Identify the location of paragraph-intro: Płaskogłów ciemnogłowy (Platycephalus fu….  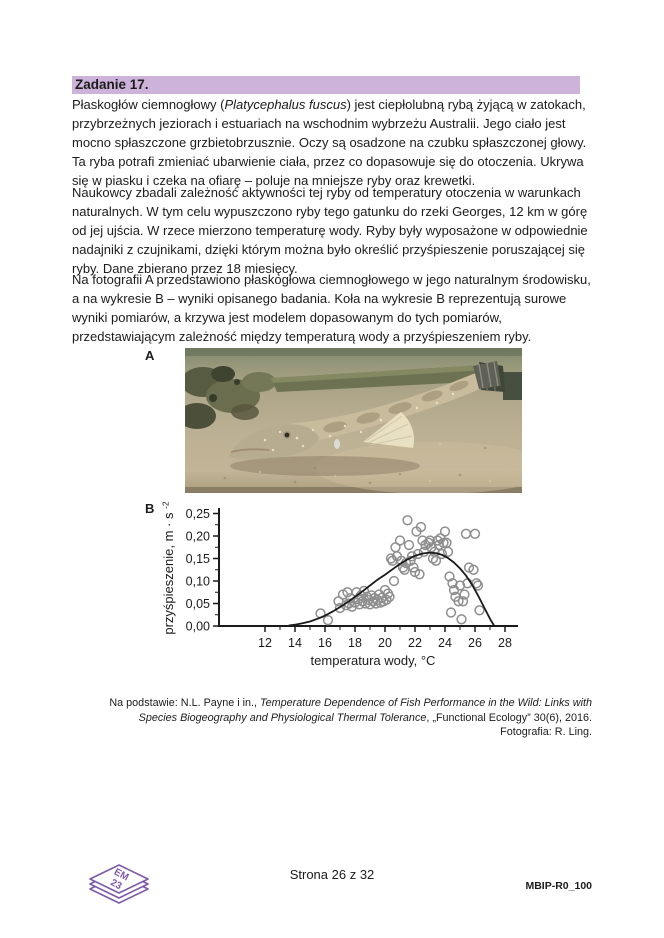
(332, 142).